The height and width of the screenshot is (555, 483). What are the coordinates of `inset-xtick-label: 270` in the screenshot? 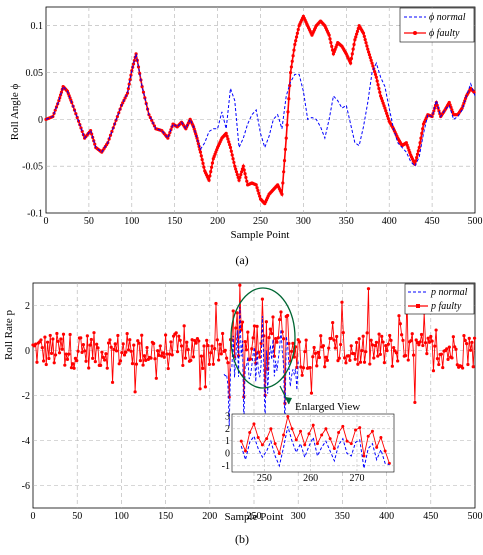 It's located at (356, 478).